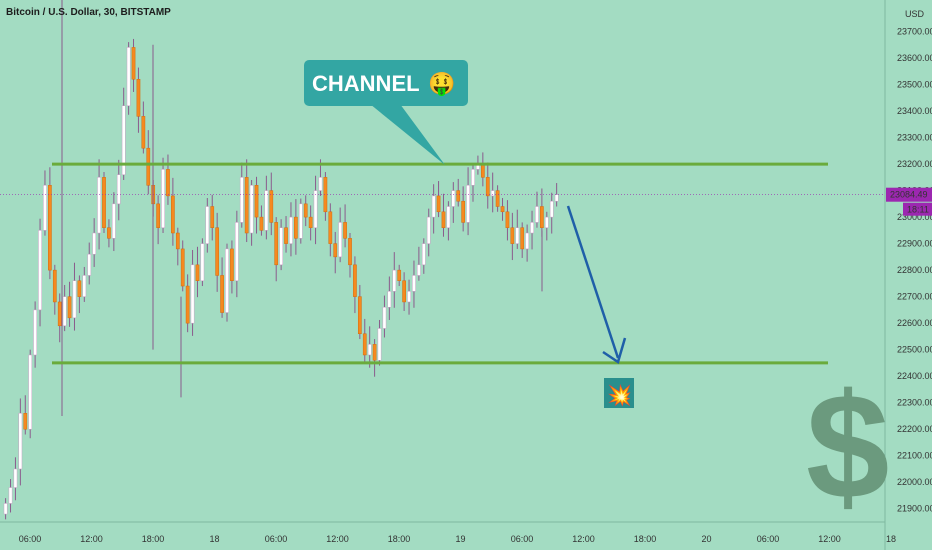 The image size is (932, 550). What do you see at coordinates (914, 376) in the screenshot?
I see `y-tick-label: 22400.00` at bounding box center [914, 376].